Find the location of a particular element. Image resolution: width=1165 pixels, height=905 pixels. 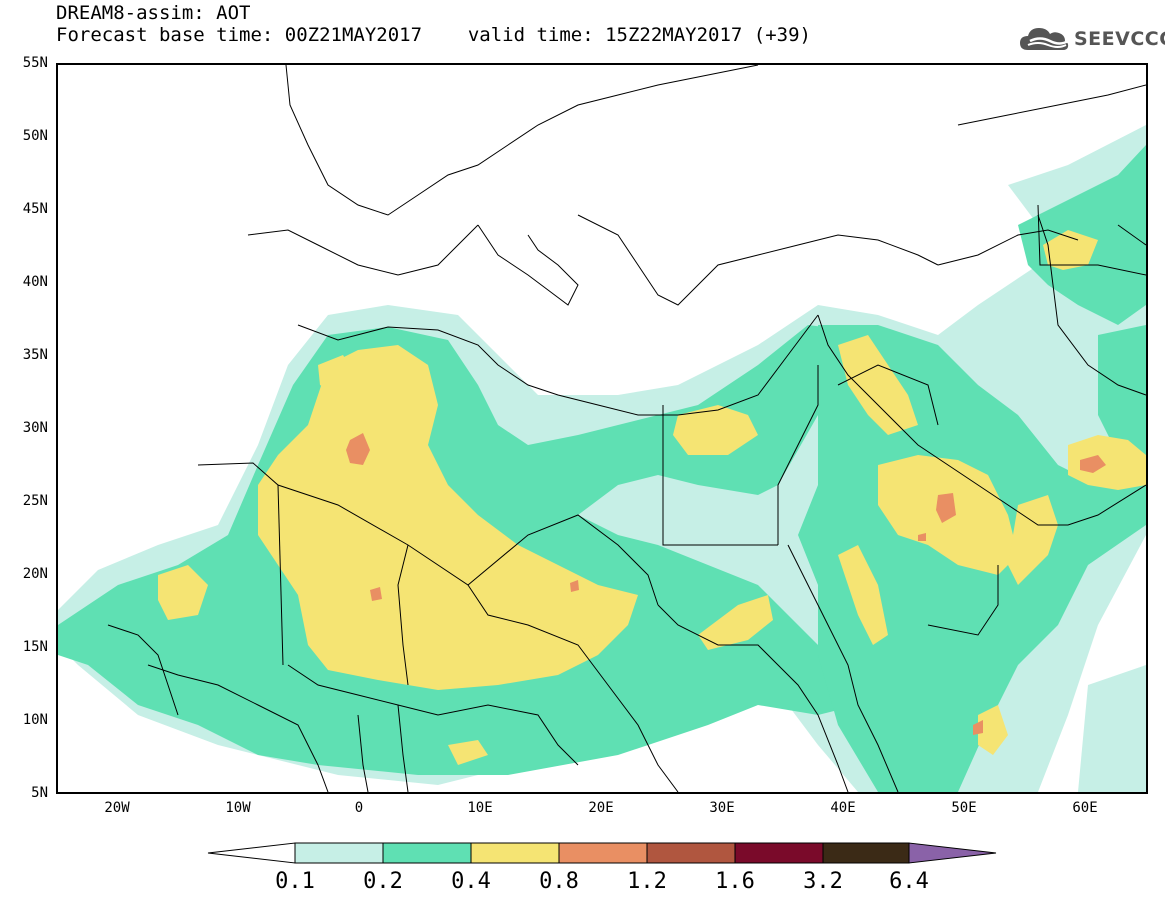

lat-label: 15N is located at coordinates (35, 647).